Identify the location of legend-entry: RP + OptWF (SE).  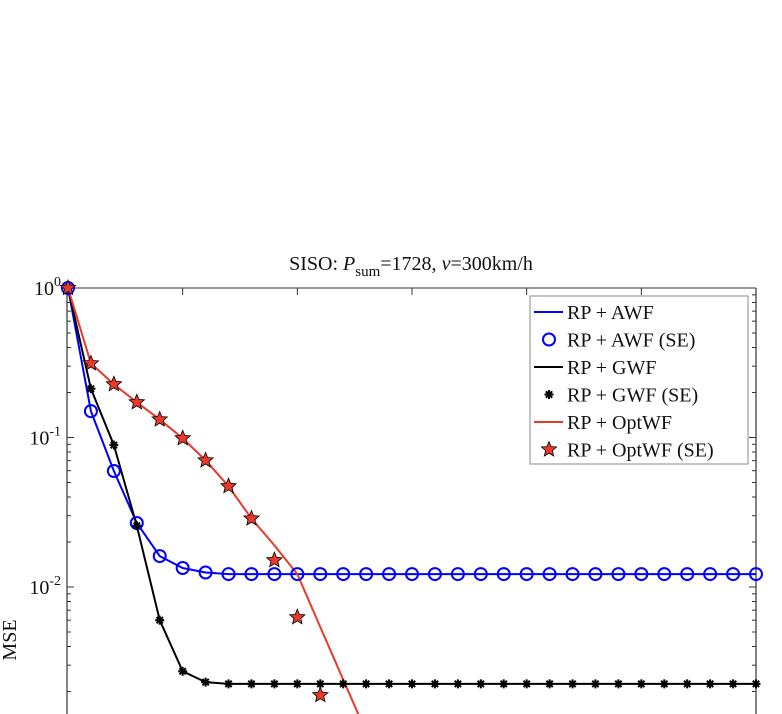
(640, 451).